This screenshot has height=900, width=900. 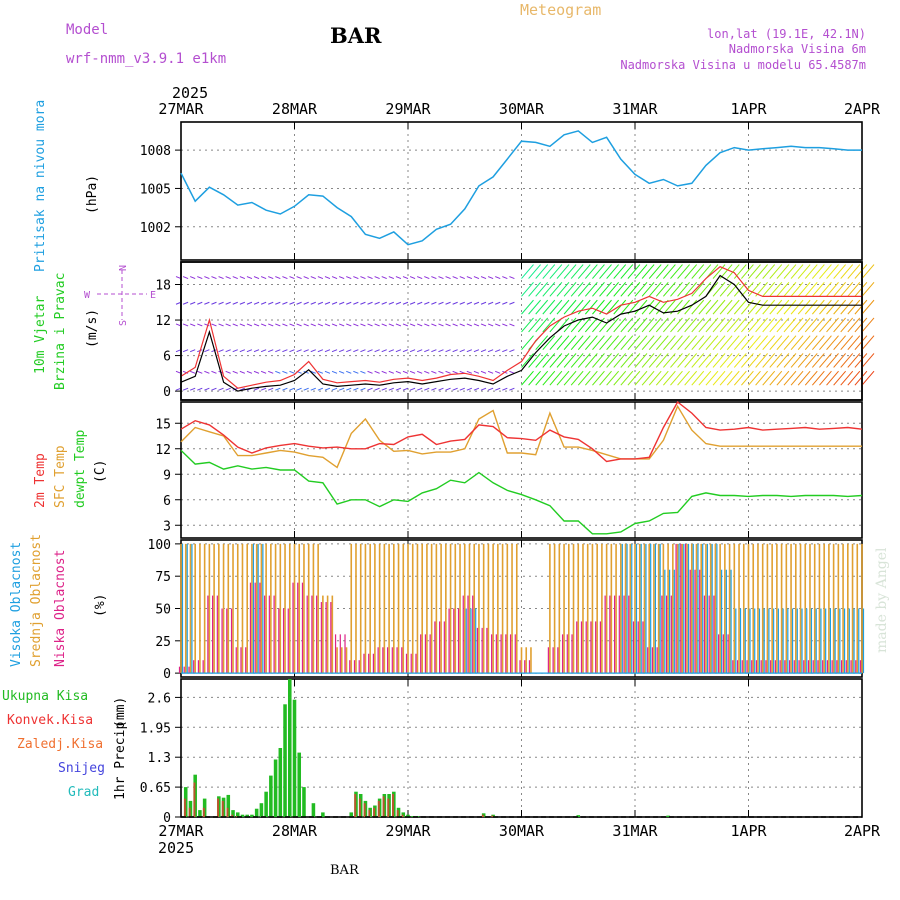 What do you see at coordinates (36, 600) in the screenshot?
I see `cloud-ylabel-mid: Srednja Oblacnost` at bounding box center [36, 600].